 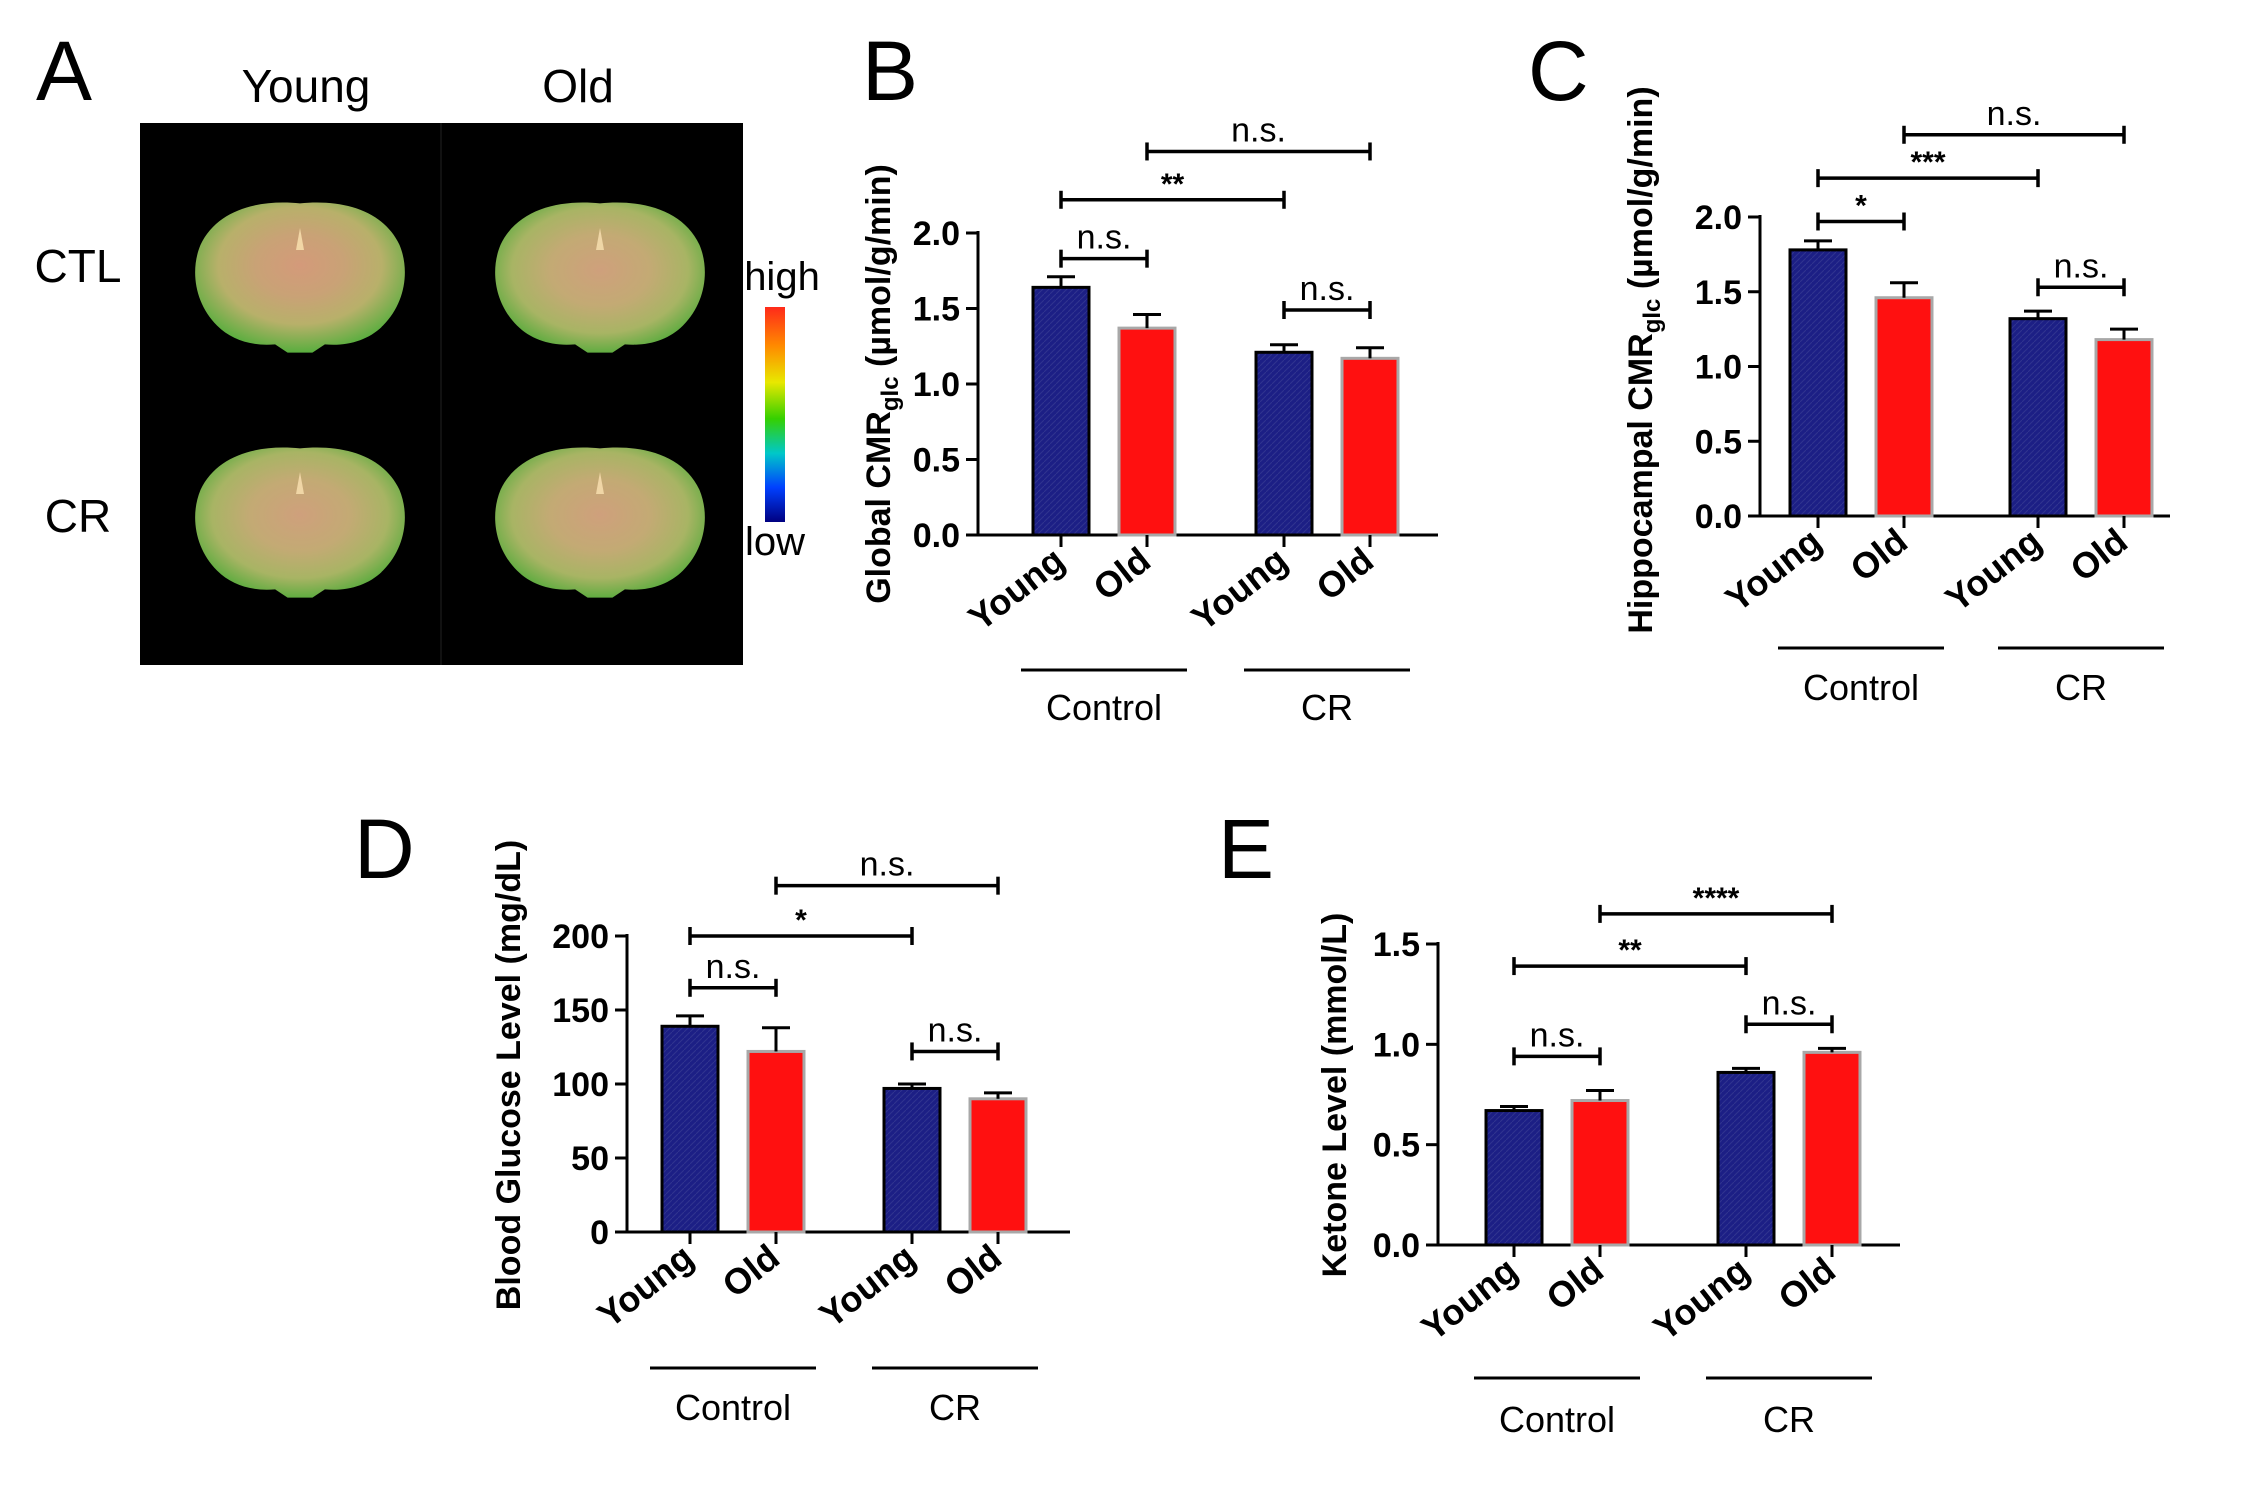 What do you see at coordinates (78, 516) in the screenshot?
I see `row-label-cr: CR` at bounding box center [78, 516].